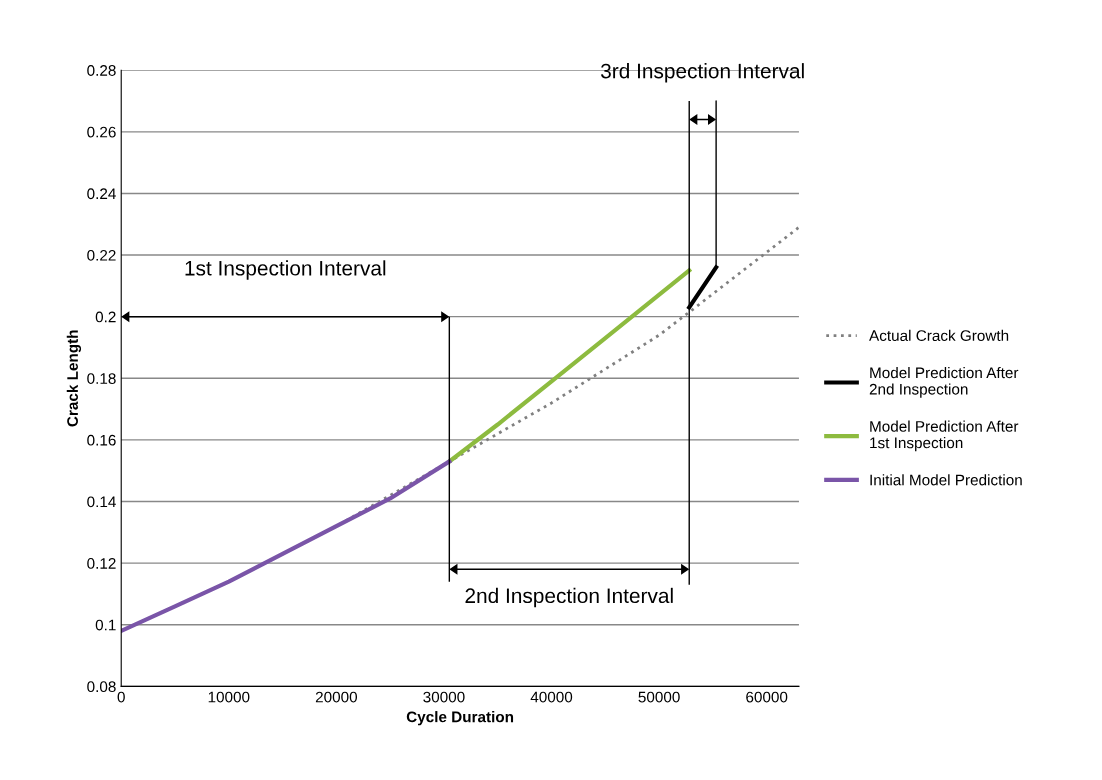 The width and height of the screenshot is (1102, 780). I want to click on legend-label: Model Prediction After 1st Inspection, so click(944, 436).